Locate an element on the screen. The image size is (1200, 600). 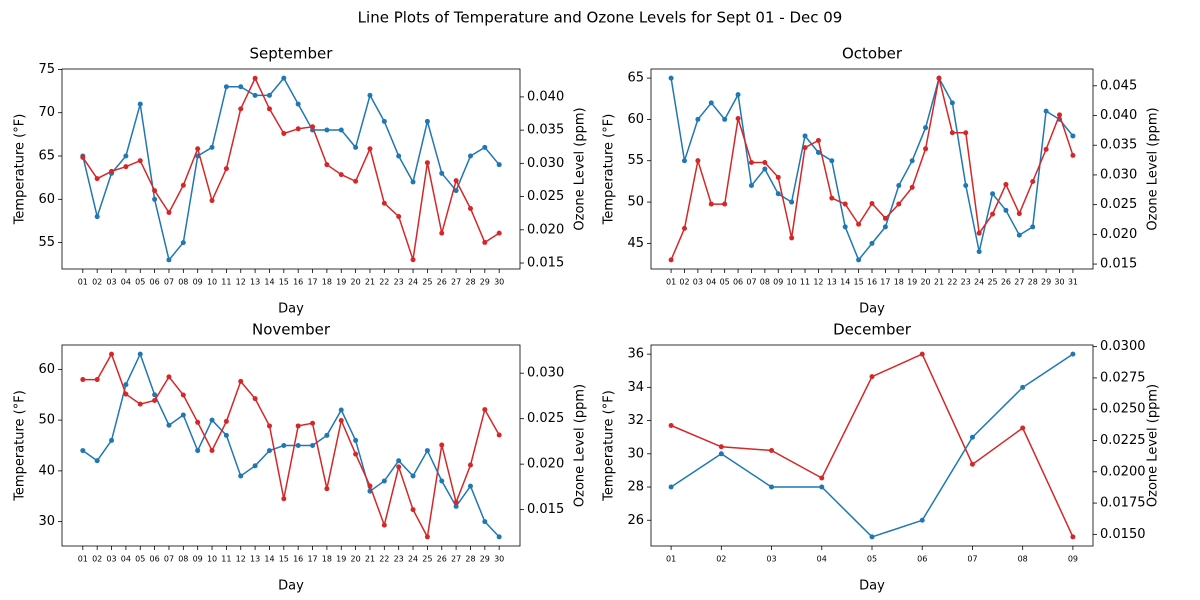
y-tick-label: 50 is located at coordinates (46, 420).